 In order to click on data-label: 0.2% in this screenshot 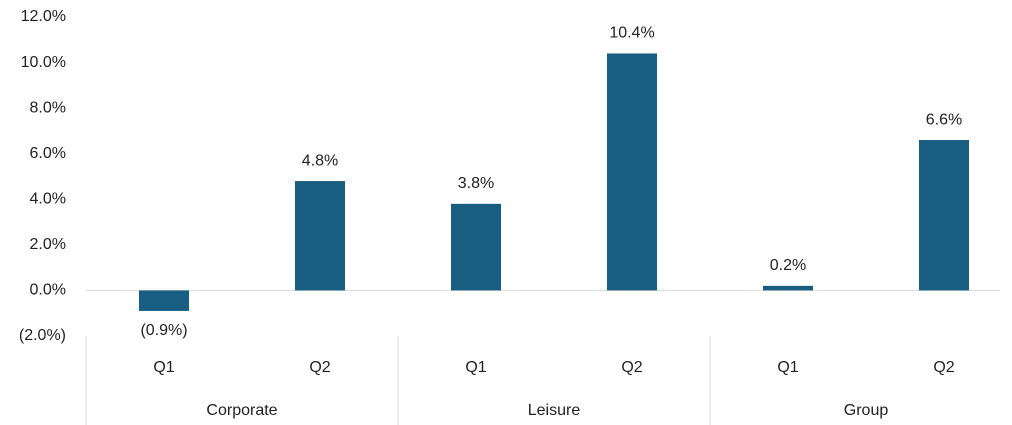, I will do `click(788, 265)`.